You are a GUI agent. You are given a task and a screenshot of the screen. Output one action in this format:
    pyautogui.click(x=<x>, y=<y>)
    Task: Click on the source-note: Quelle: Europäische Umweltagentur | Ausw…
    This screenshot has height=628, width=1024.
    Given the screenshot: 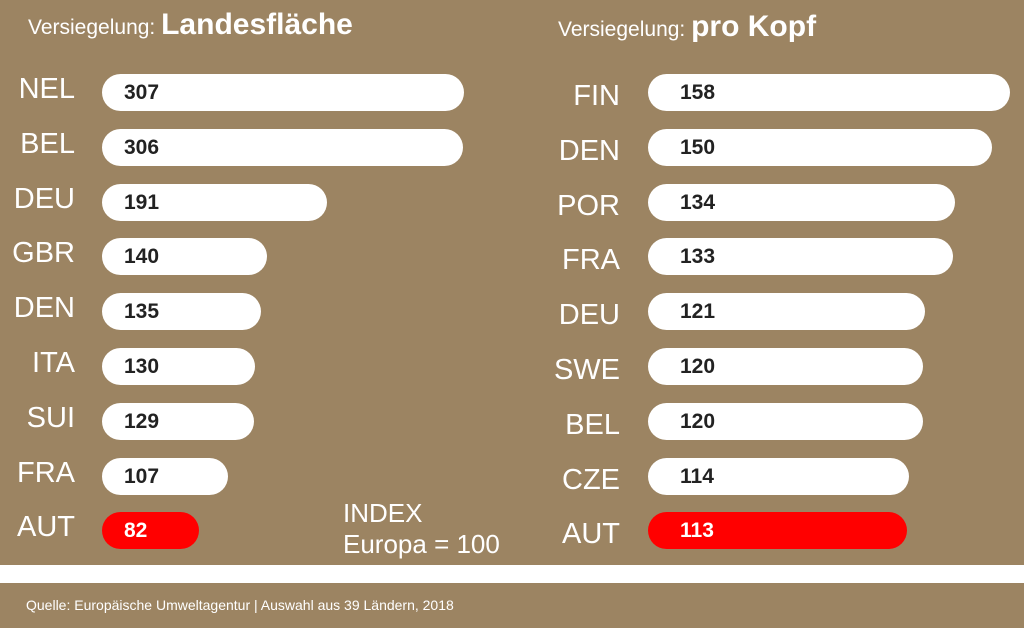 What is the action you would take?
    pyautogui.click(x=240, y=605)
    